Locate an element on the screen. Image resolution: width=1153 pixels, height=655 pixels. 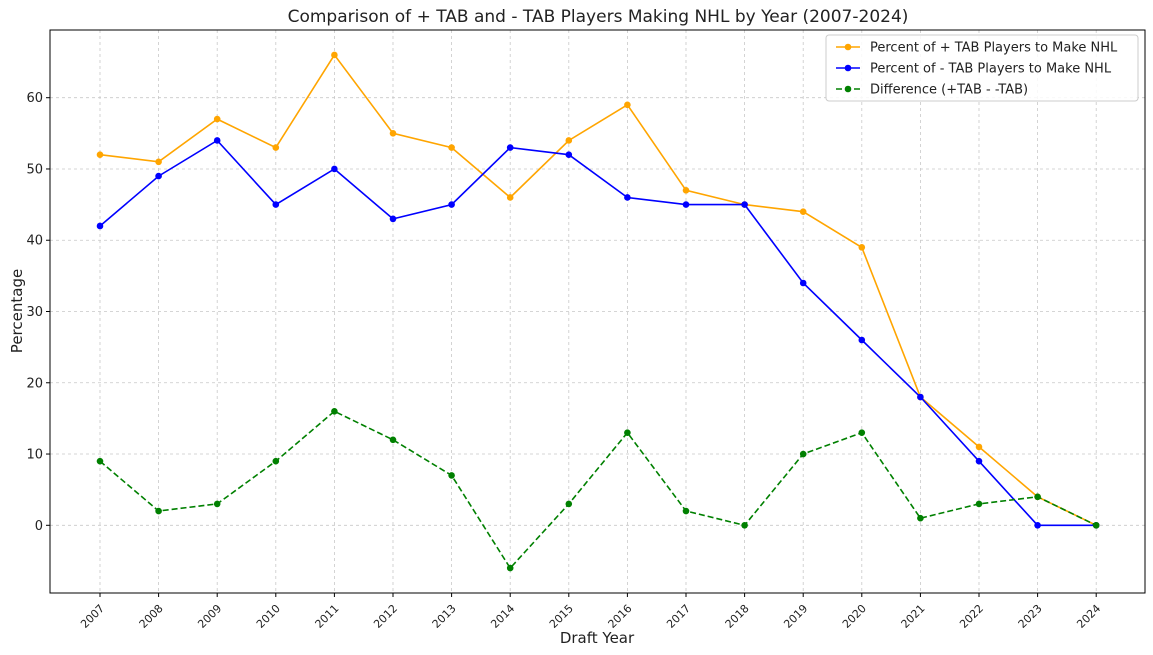
y-tick-label: 10 is located at coordinates (34, 455).